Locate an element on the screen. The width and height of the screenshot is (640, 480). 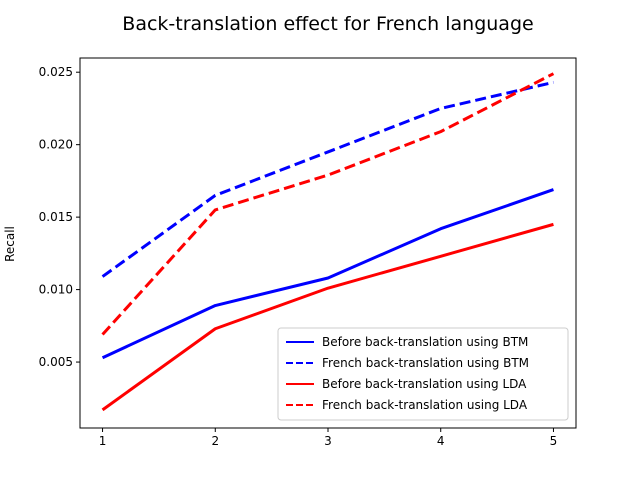
y-tick-label: 0.025 is located at coordinates (56, 72).